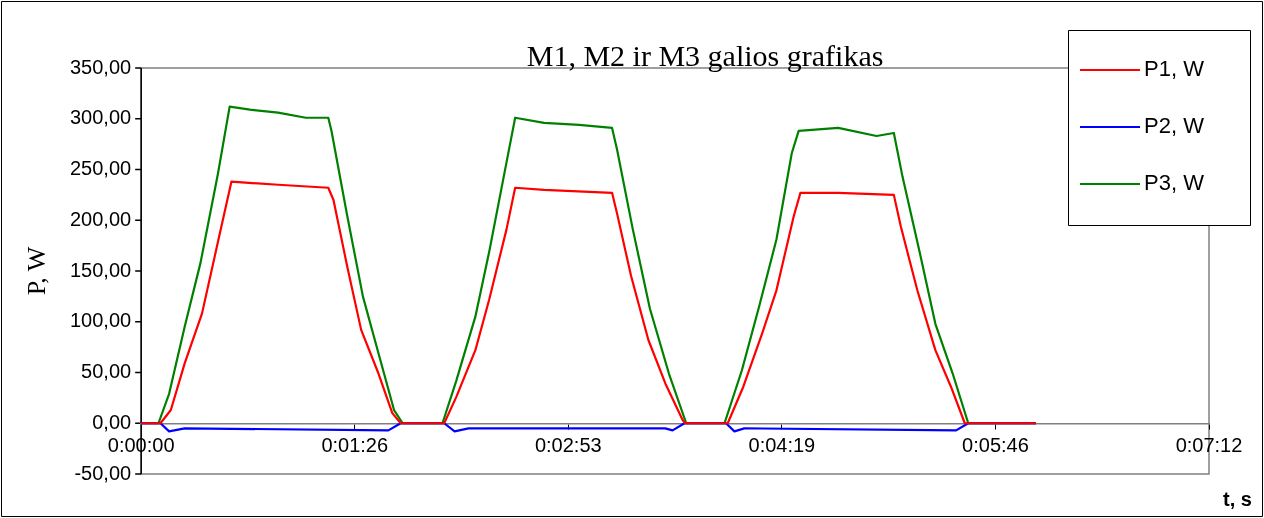 Image resolution: width=1264 pixels, height=518 pixels. Describe the element at coordinates (568, 444) in the screenshot. I see `x-tick-label: 0:02:53` at that location.